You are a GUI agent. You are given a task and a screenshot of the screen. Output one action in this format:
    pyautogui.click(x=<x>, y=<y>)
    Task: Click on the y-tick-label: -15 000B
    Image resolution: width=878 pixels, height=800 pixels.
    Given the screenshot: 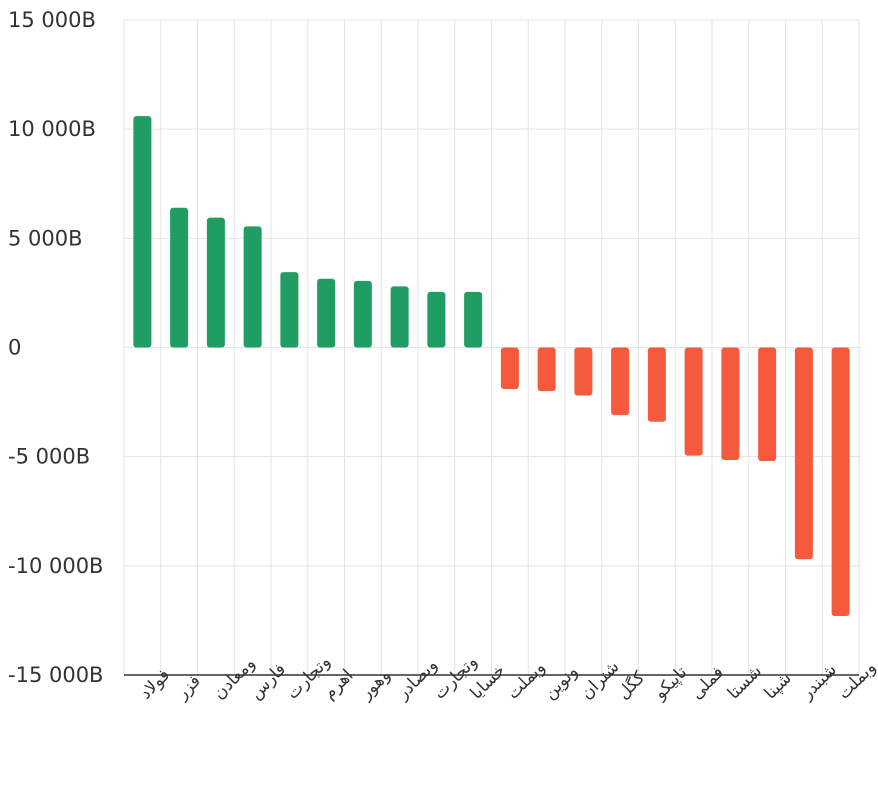 What is the action you would take?
    pyautogui.click(x=55, y=675)
    